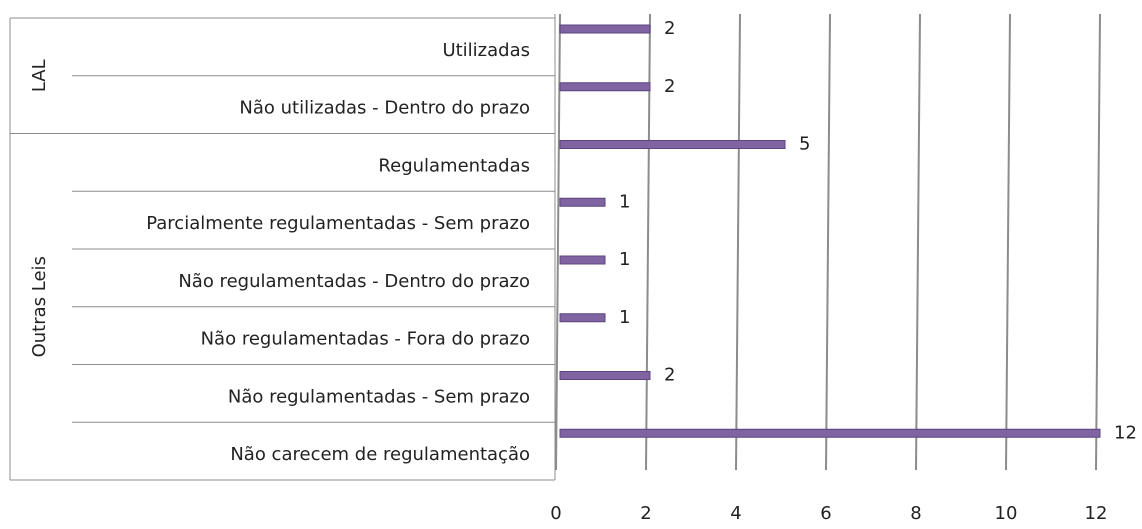  What do you see at coordinates (915, 513) in the screenshot?
I see `x-tick-label: 8` at bounding box center [915, 513].